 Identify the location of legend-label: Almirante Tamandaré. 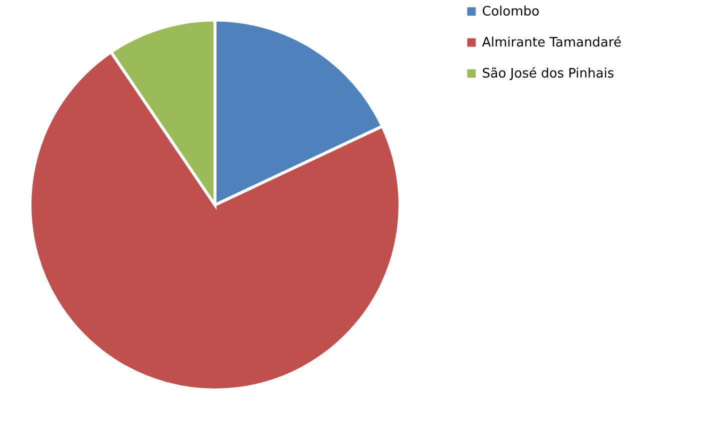
(552, 43).